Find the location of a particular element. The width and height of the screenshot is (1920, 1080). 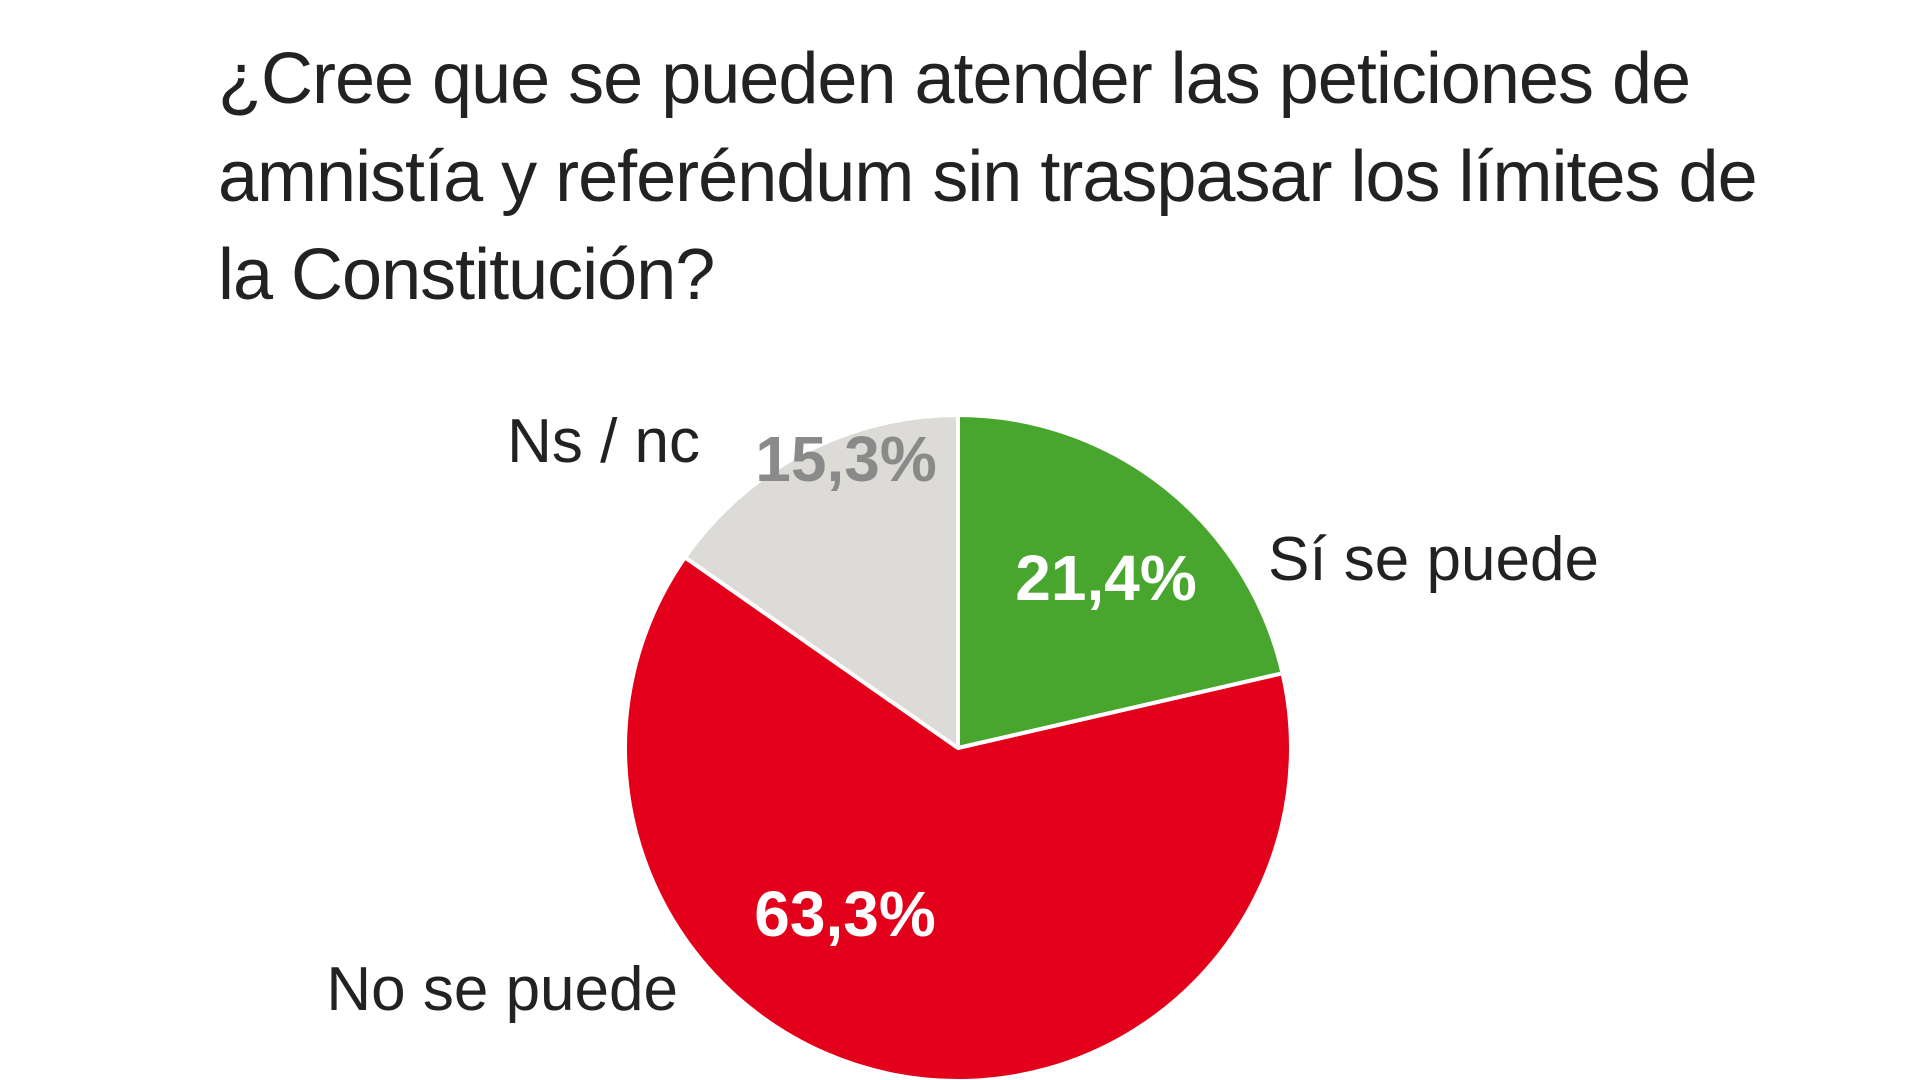

slice-value-nsnc: 15,3% is located at coordinates (845, 459).